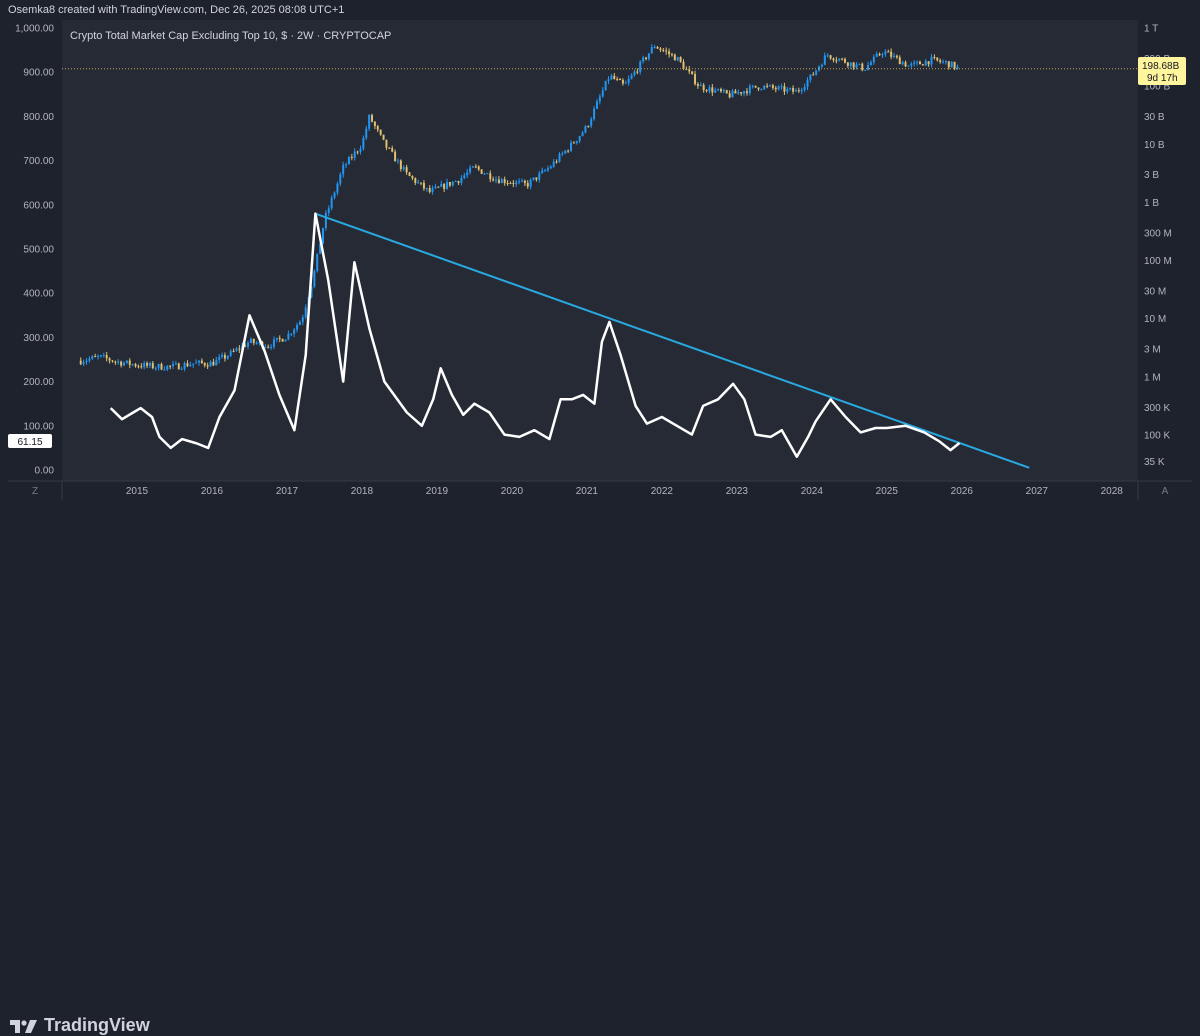  What do you see at coordinates (662, 491) in the screenshot?
I see `time-axis-tick-label: 2022` at bounding box center [662, 491].